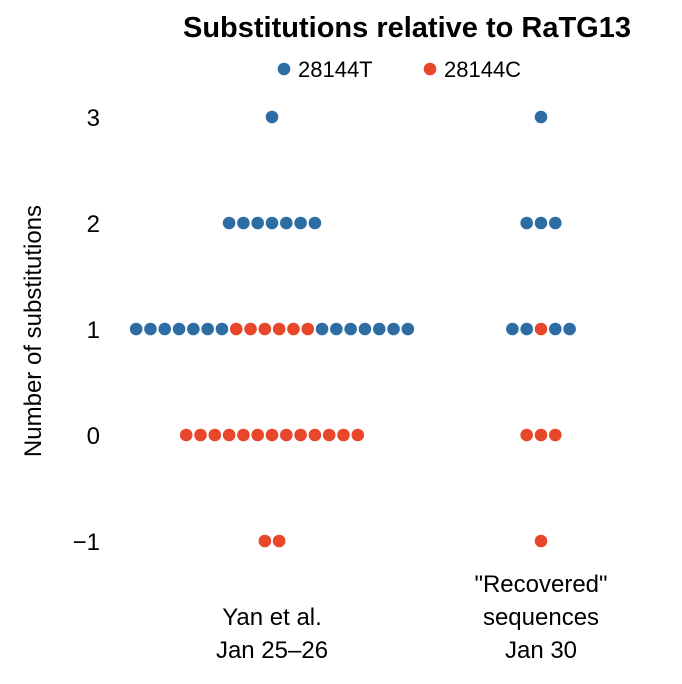  What do you see at coordinates (272, 650) in the screenshot?
I see `x-tick-label: Jan 25–26` at bounding box center [272, 650].